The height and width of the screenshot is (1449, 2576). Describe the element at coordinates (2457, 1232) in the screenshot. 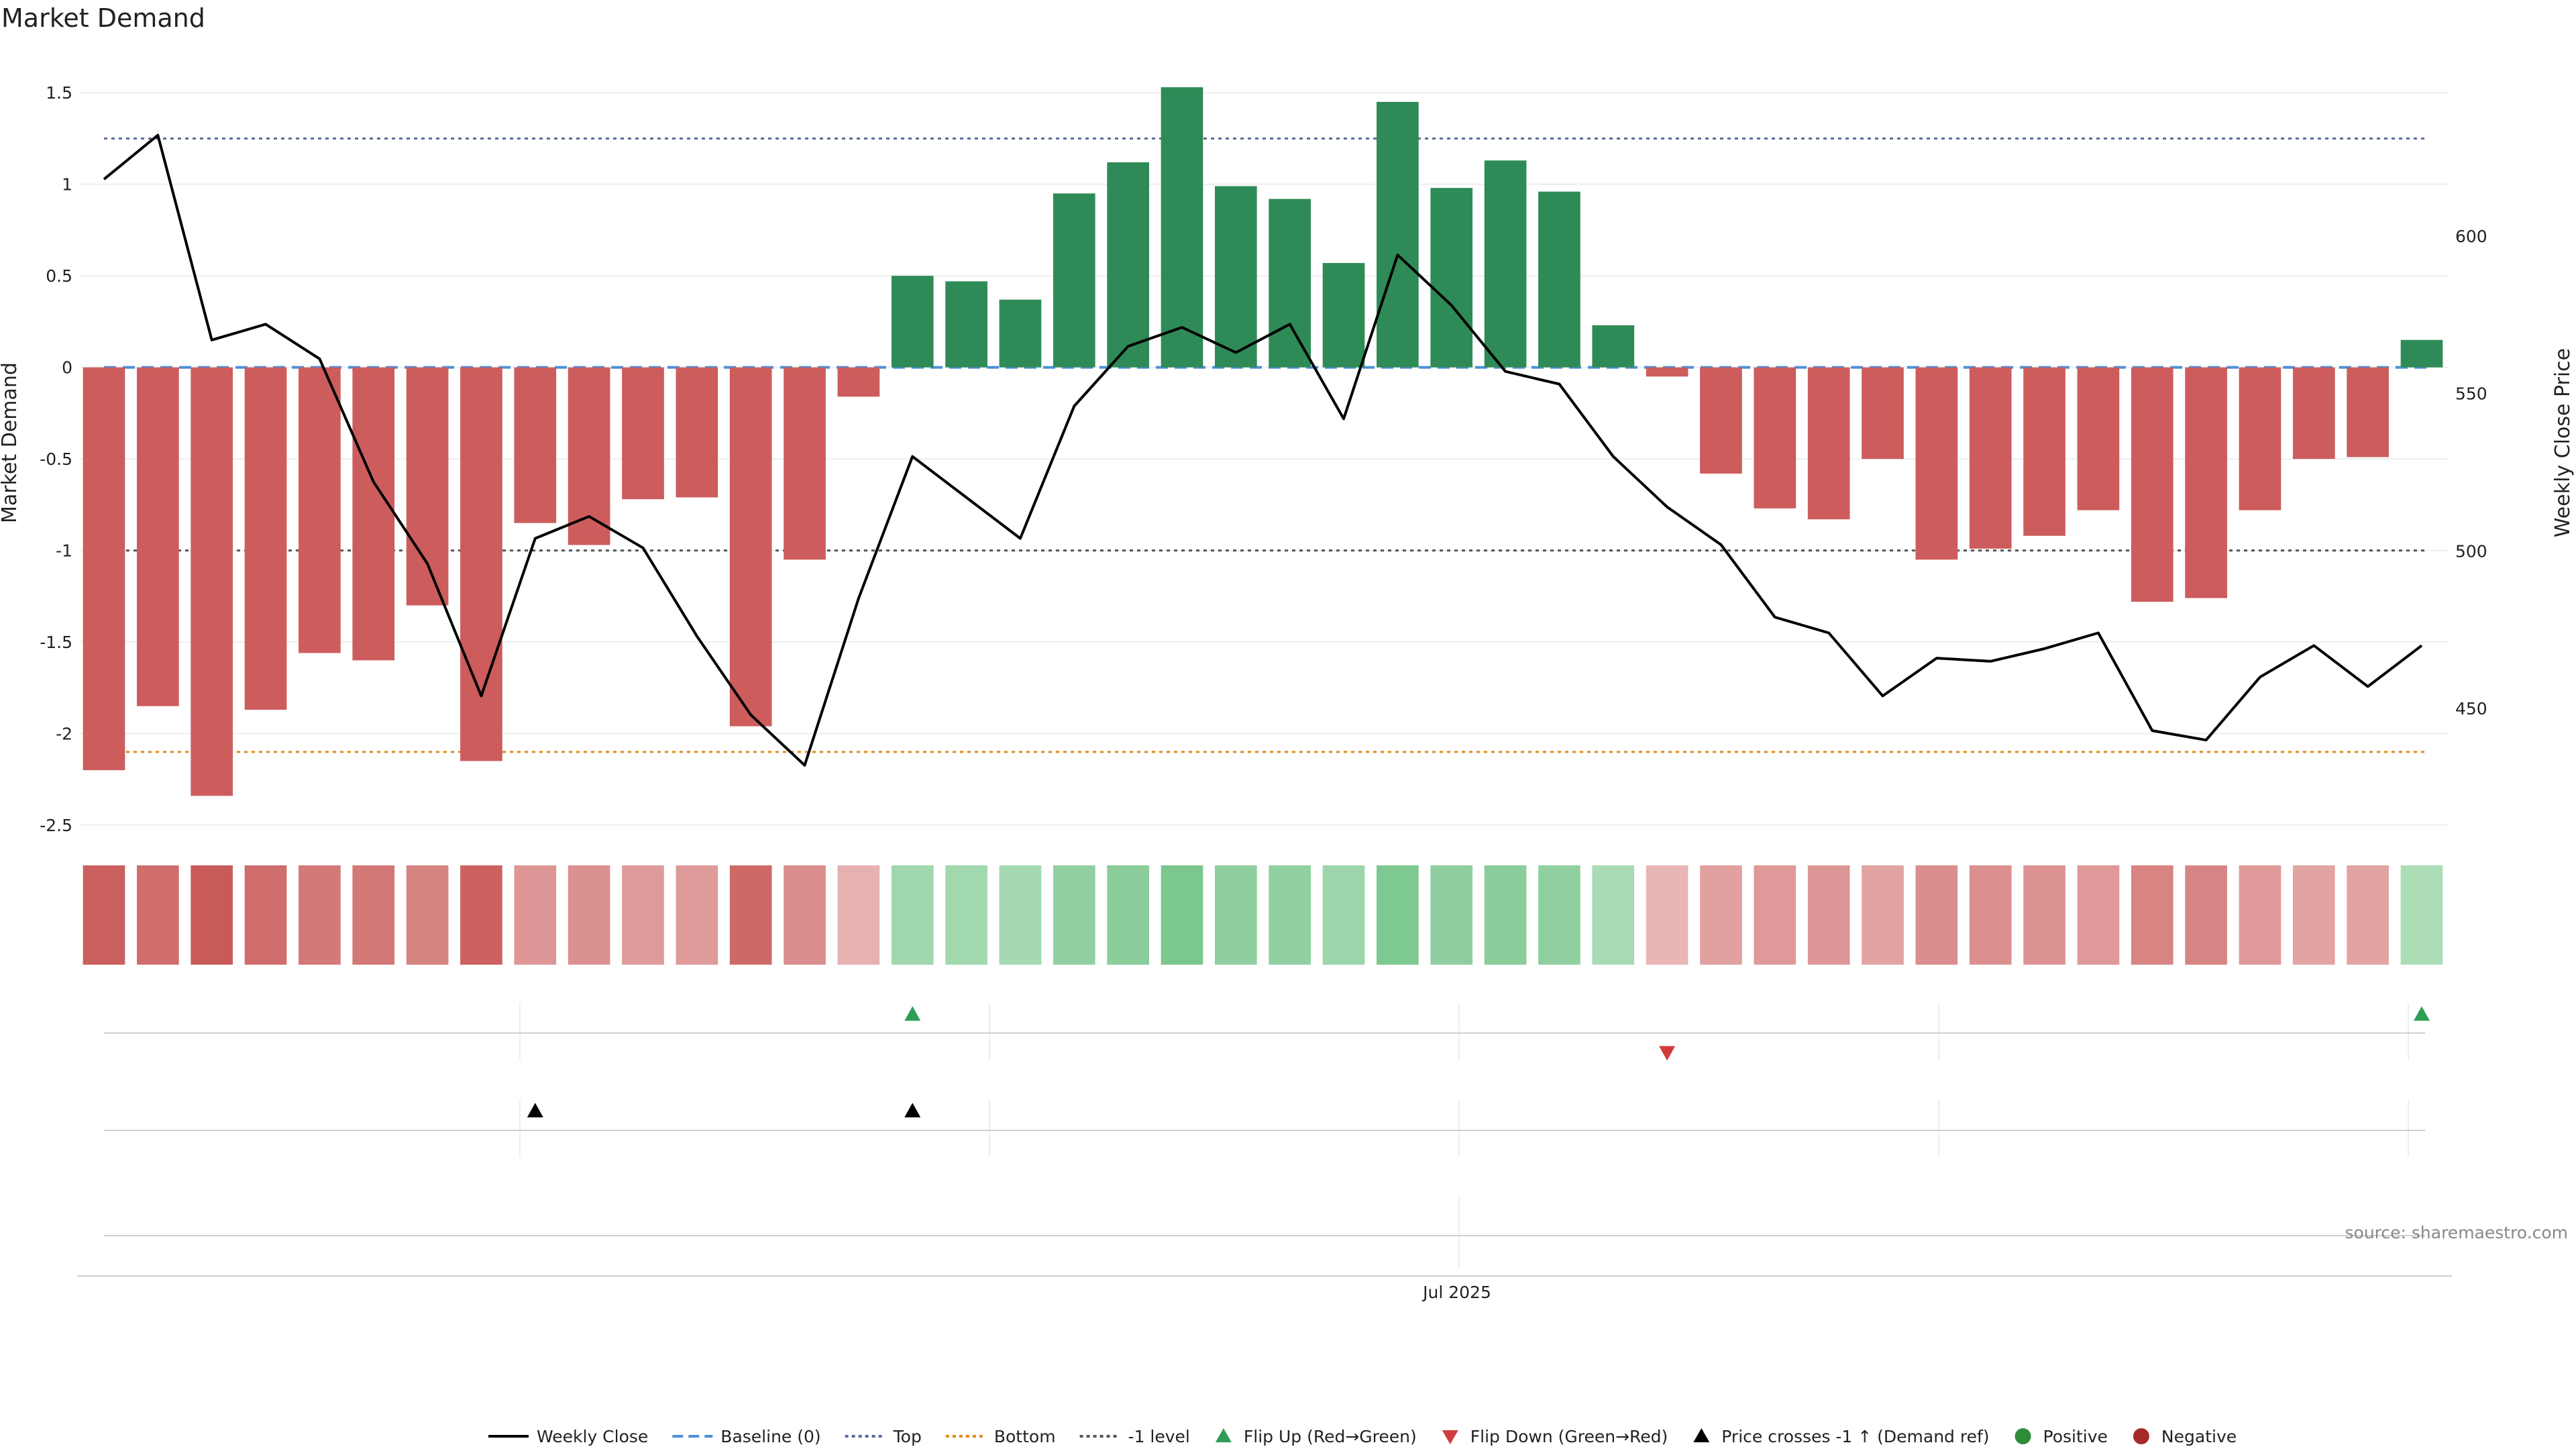

I see `source-note: source: sharemaestro.com` at that location.